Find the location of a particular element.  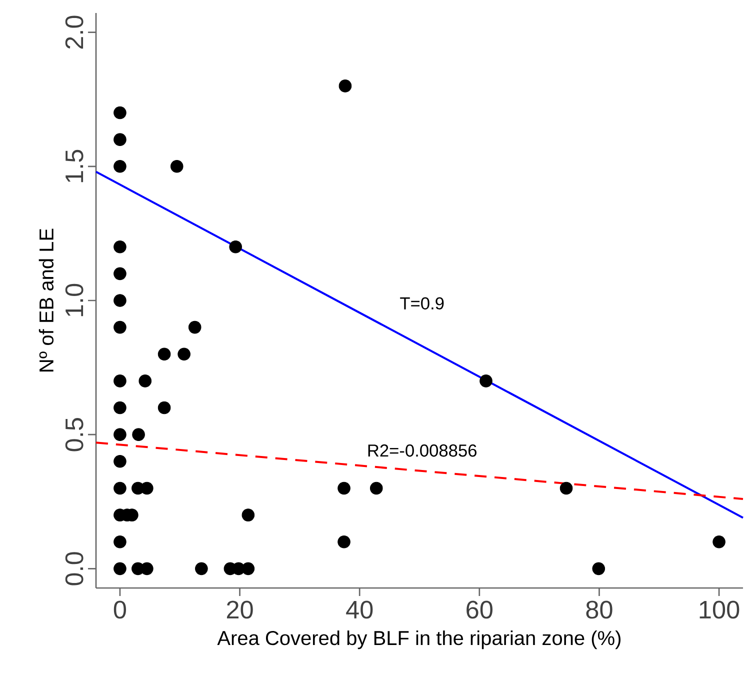

y-tick-label: 2.0 is located at coordinates (74, 32).